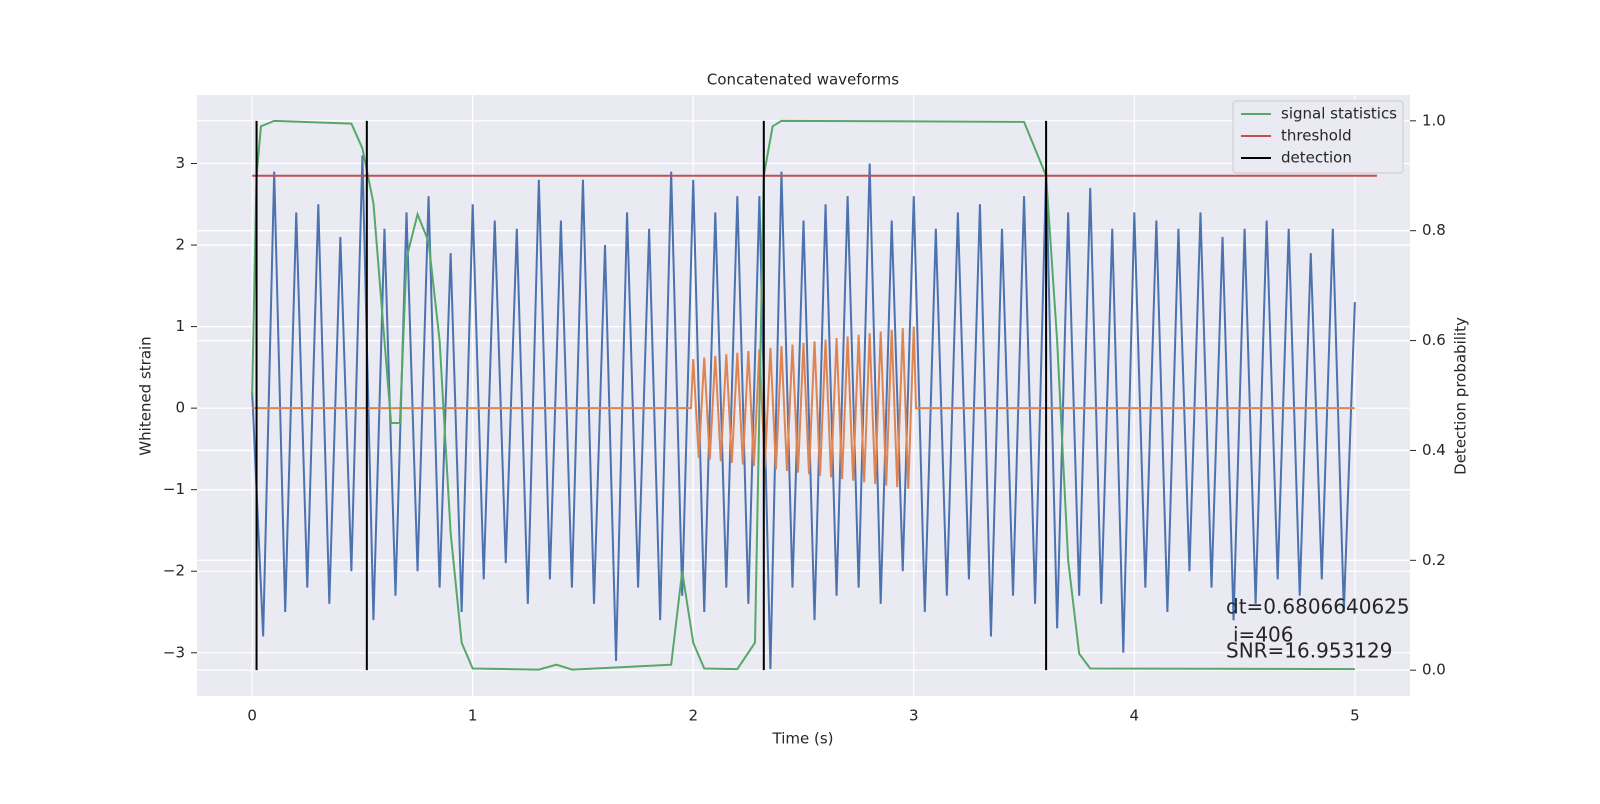 The width and height of the screenshot is (1600, 804). What do you see at coordinates (803, 80) in the screenshot?
I see `chart-title: Concatenated waveforms` at bounding box center [803, 80].